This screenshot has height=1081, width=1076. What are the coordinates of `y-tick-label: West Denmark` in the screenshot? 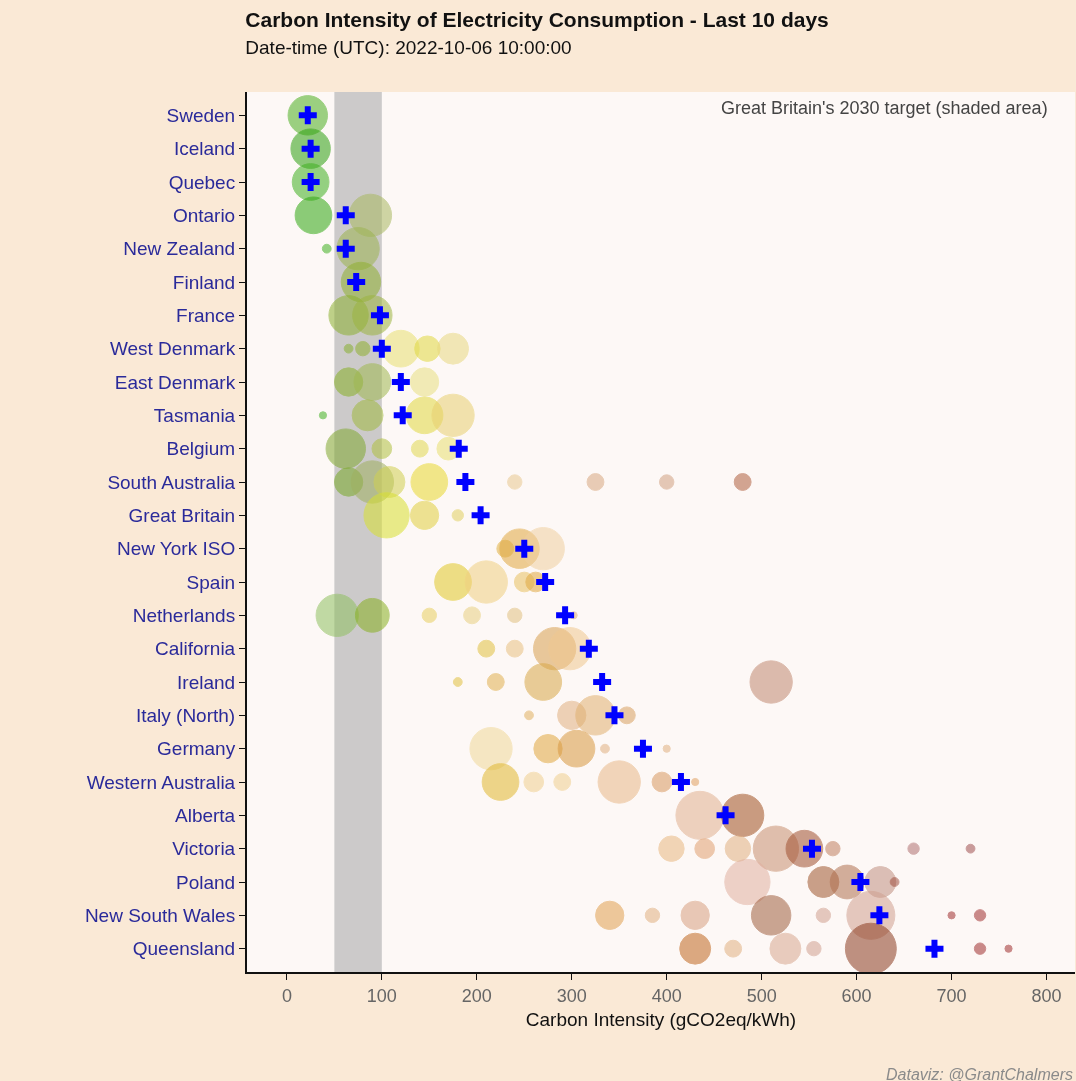 It's located at (172, 349).